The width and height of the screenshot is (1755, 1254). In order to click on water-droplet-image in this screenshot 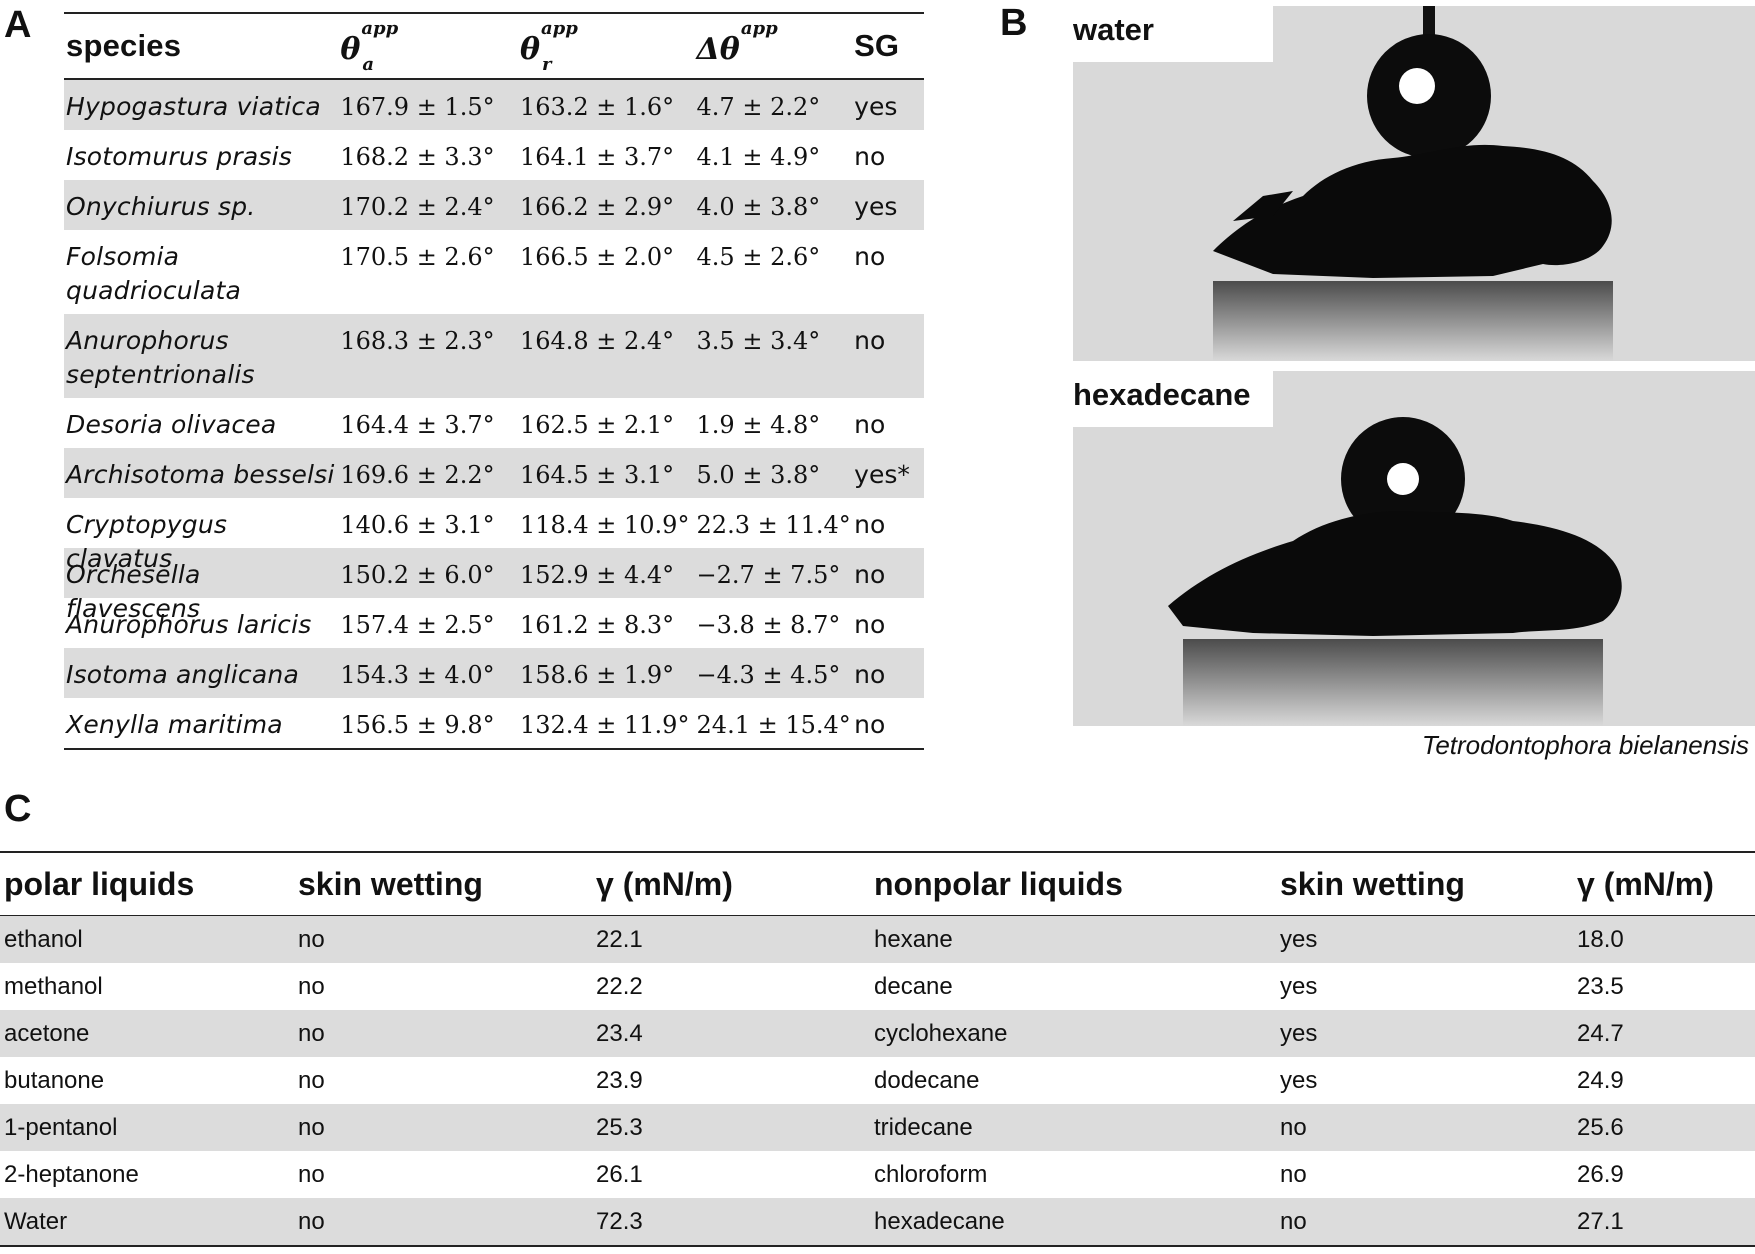, I will do `click(1414, 183)`.